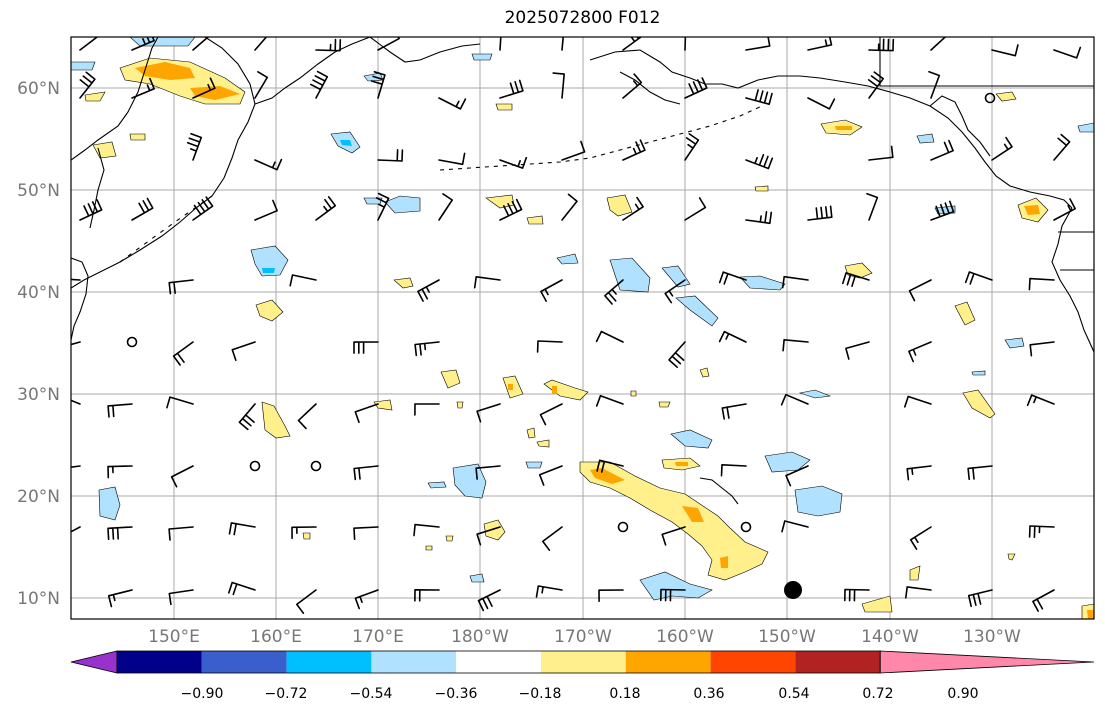  I want to click on colorbar-tick-label: −0.90, so click(202, 694).